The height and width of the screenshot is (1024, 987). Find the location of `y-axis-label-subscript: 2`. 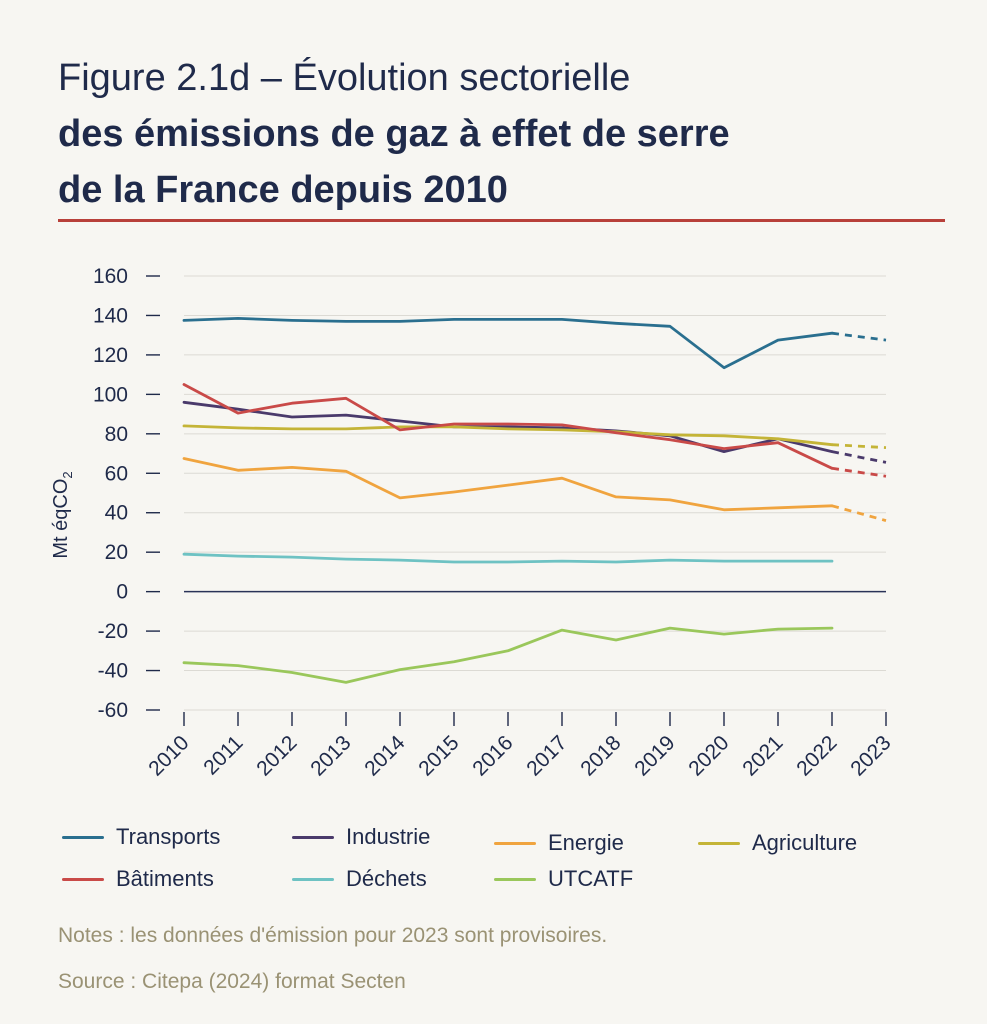

y-axis-label-subscript: 2 is located at coordinates (67, 474).